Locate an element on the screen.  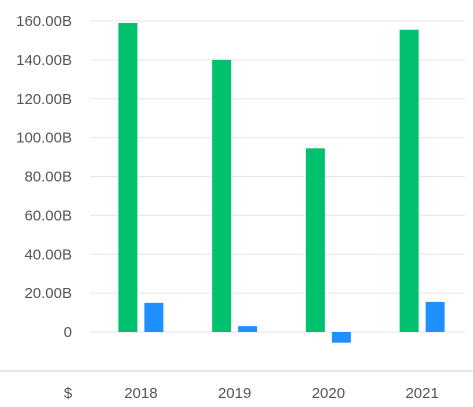
bar-series-1-2020 is located at coordinates (315, 240).